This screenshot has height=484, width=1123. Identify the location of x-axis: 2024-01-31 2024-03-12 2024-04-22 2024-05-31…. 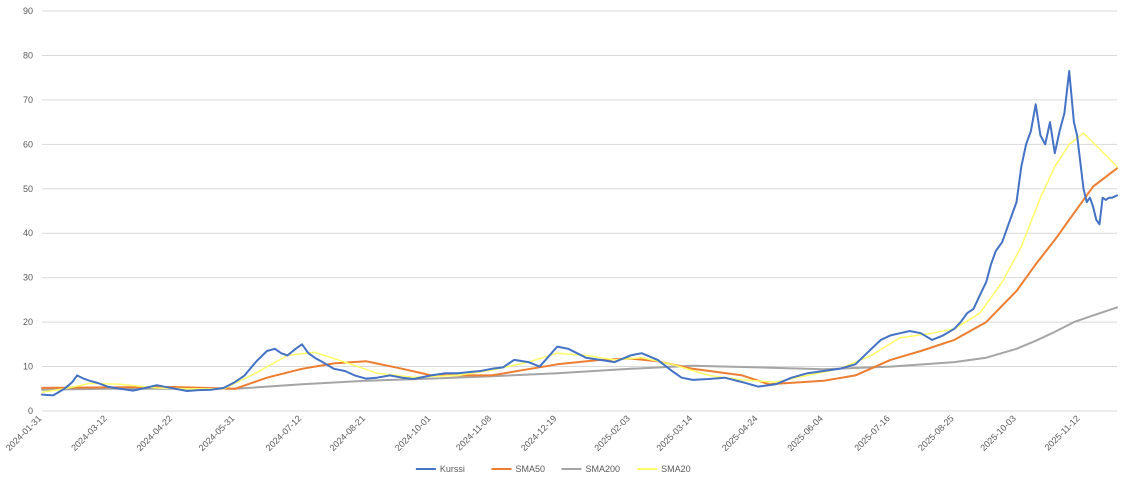
(560, 431).